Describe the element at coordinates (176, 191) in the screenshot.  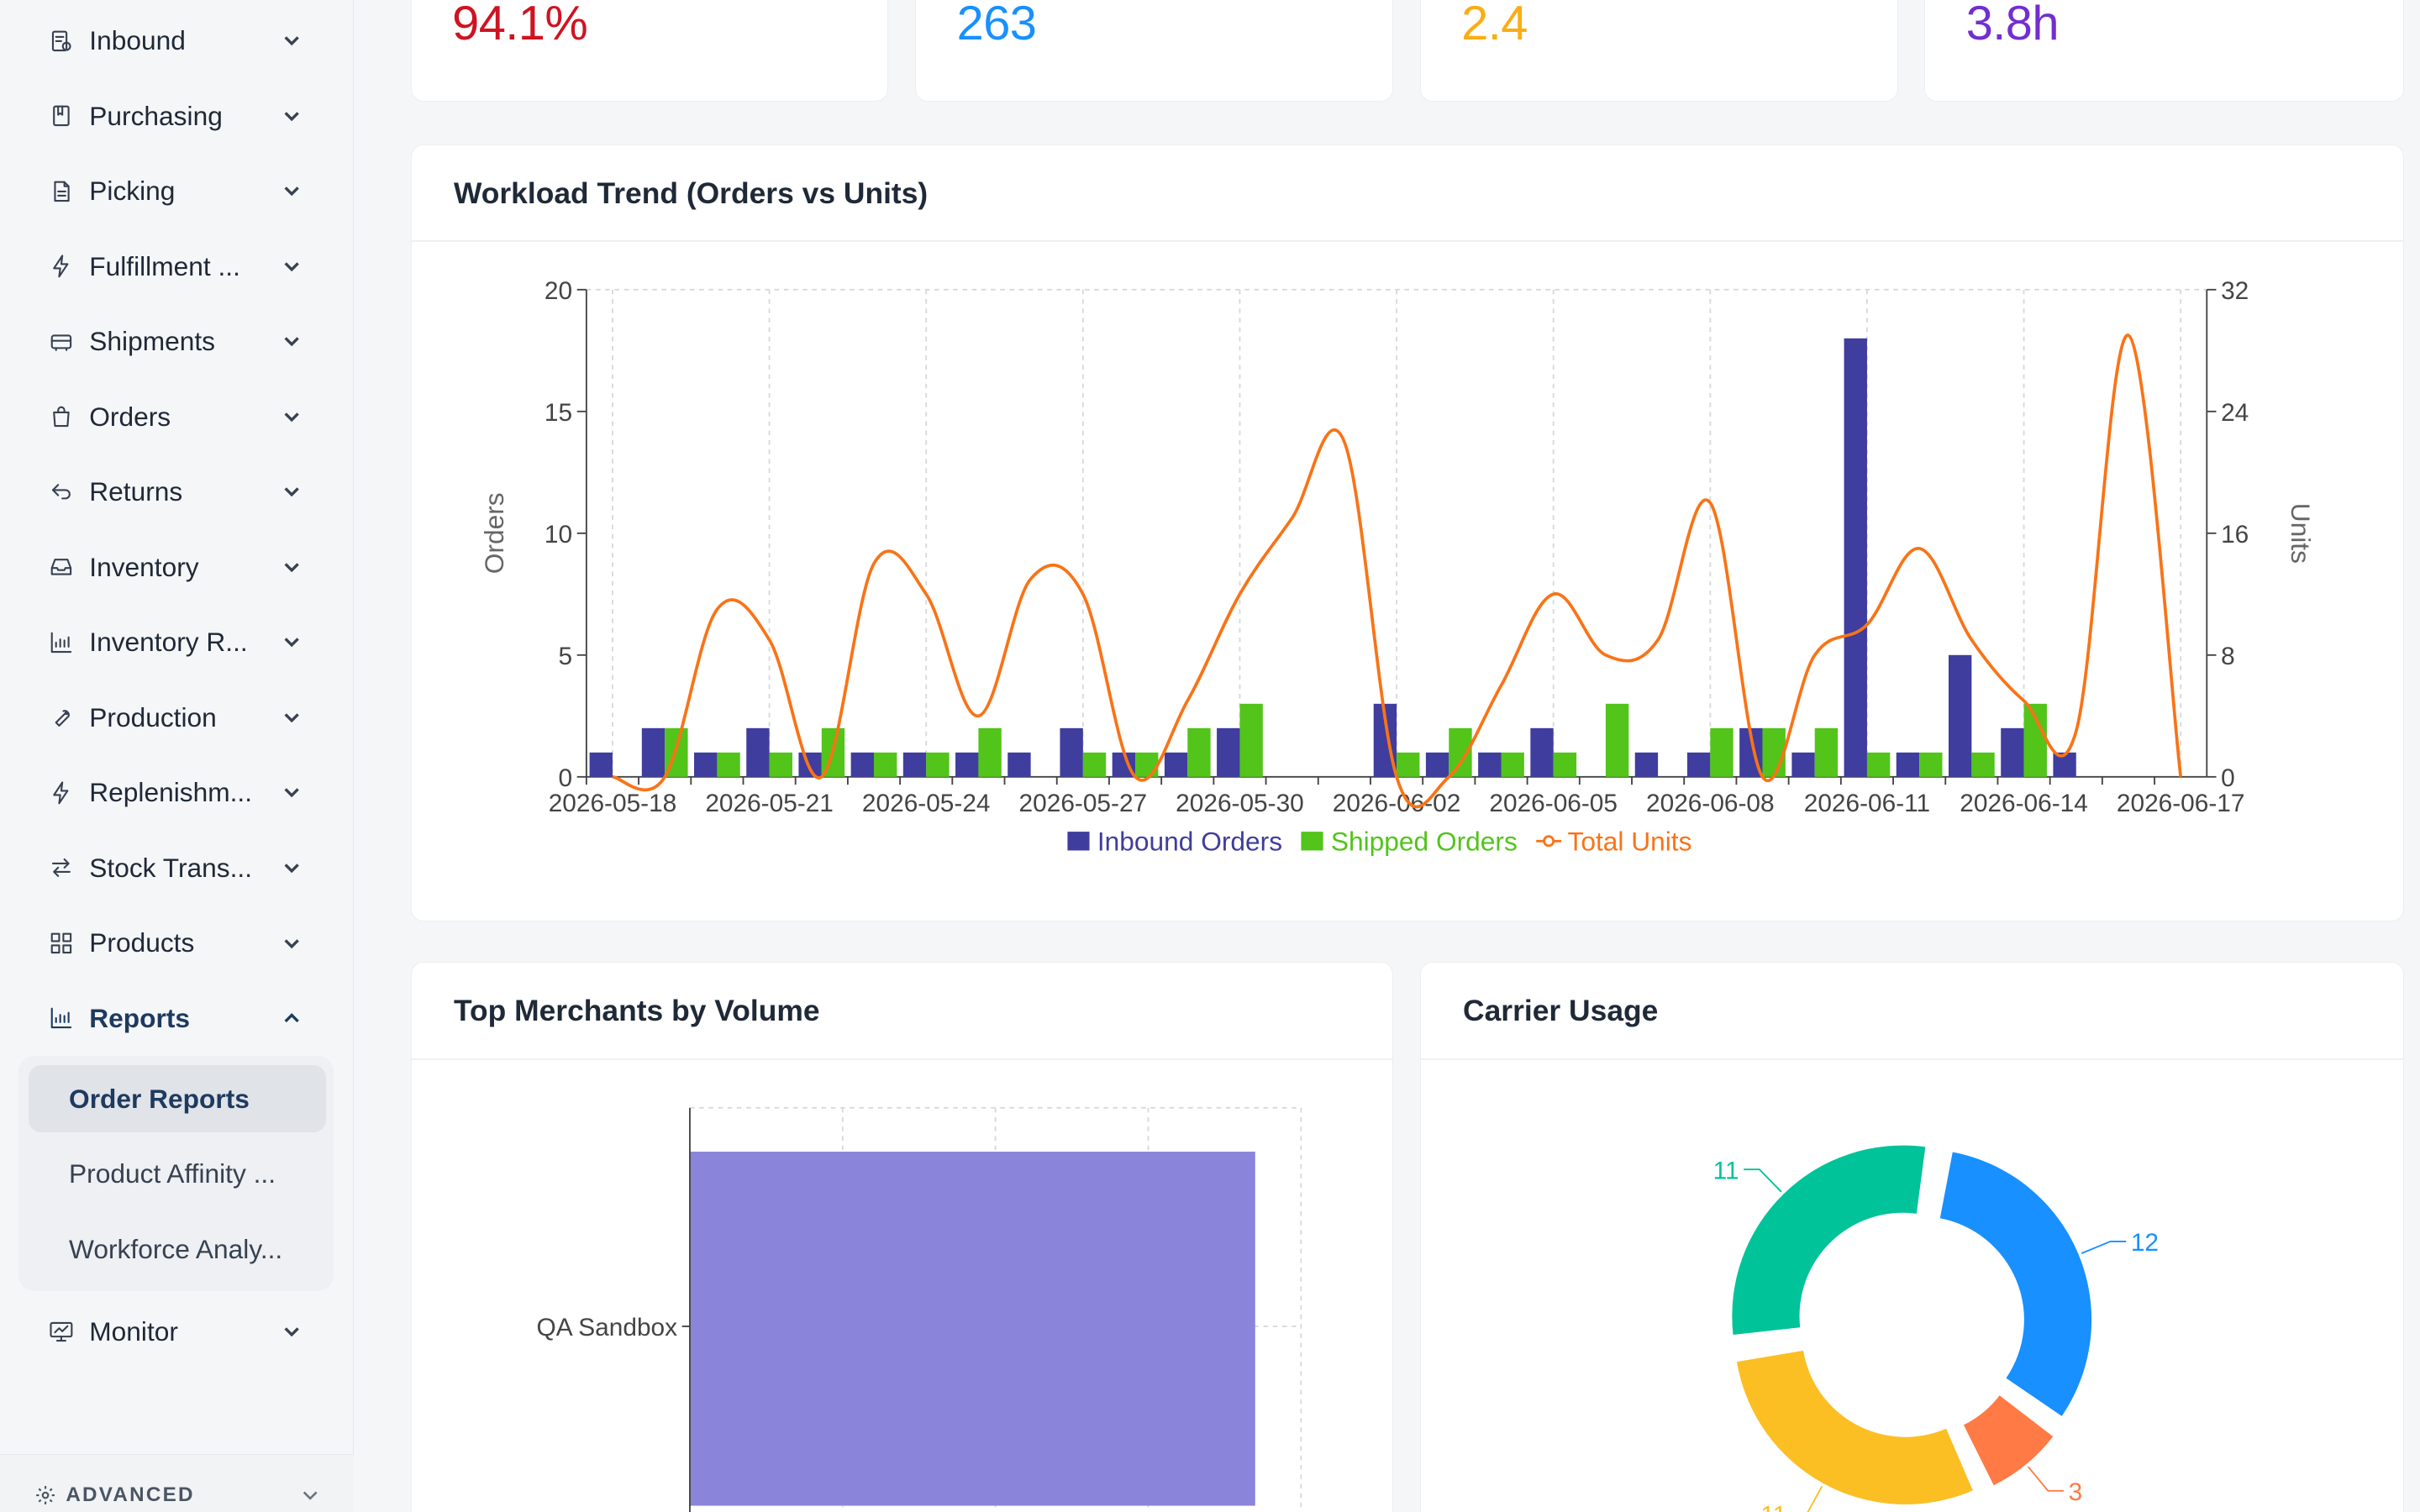
I see `sidebar-item-picking: Picking` at that location.